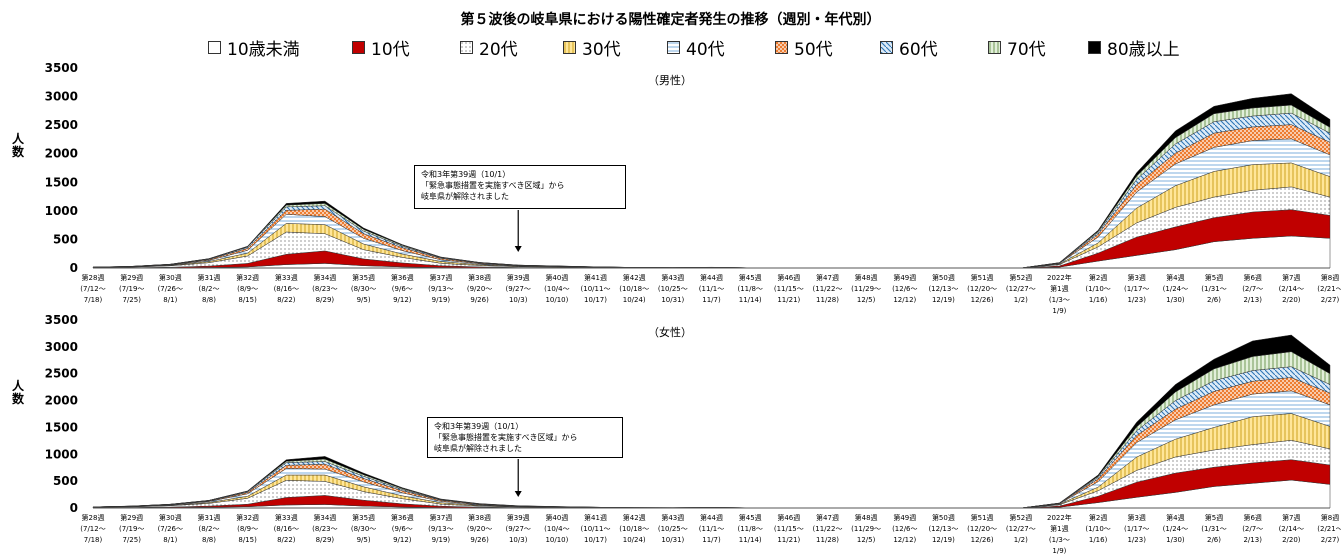 This screenshot has height=554, width=1341. What do you see at coordinates (705, 49) in the screenshot?
I see `legend-label: 40代` at bounding box center [705, 49].